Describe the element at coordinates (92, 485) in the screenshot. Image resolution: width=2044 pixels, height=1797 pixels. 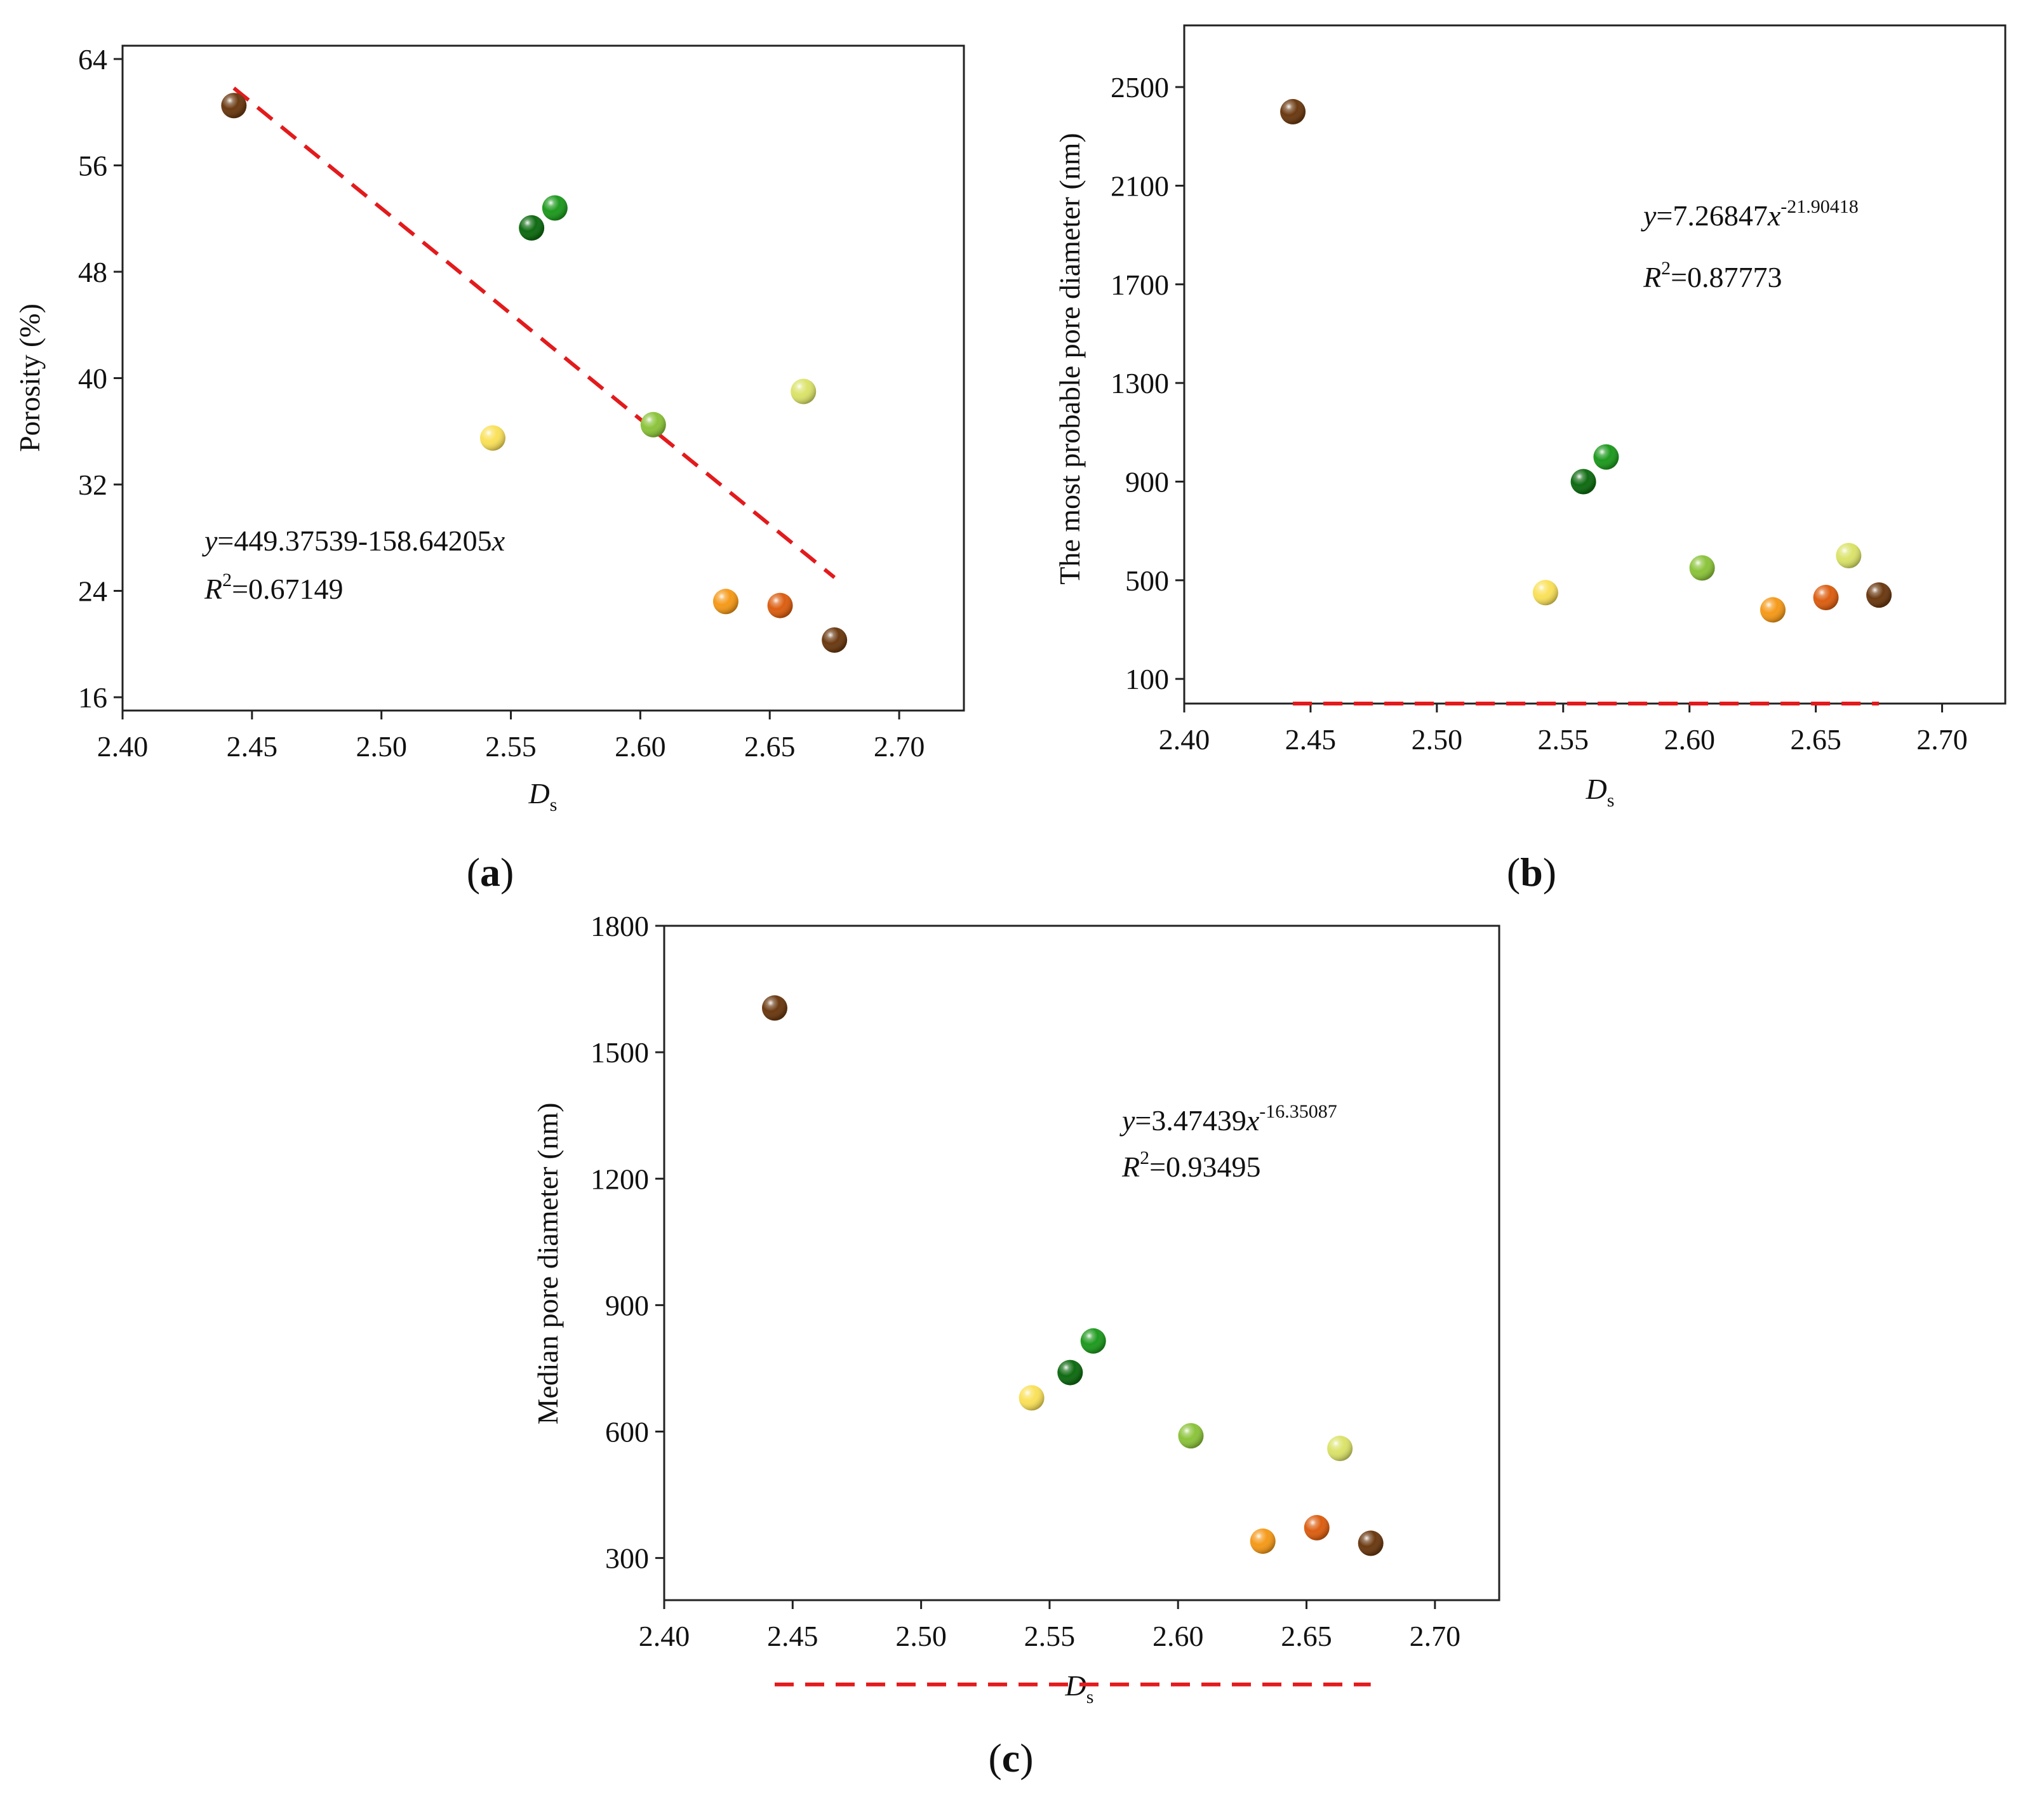
I see `y-tick-label: 32` at that location.